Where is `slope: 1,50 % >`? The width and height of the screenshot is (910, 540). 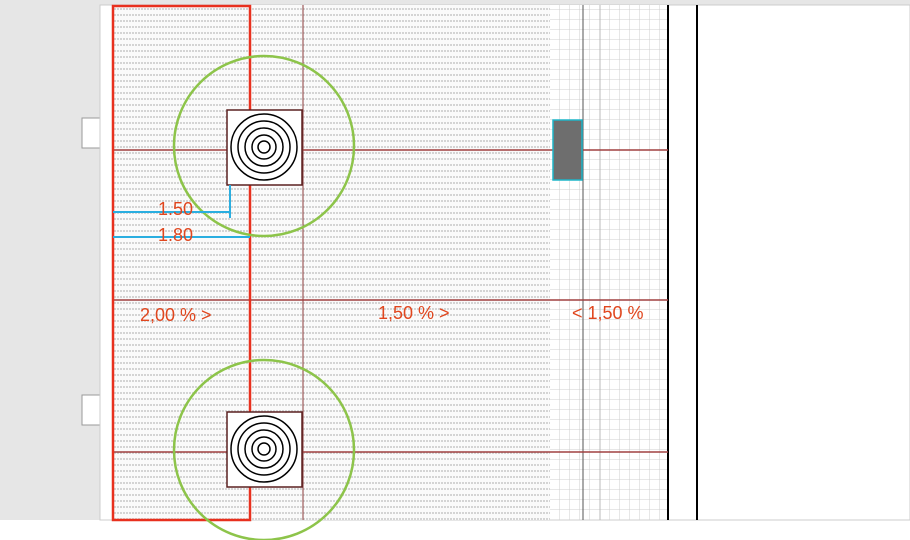
slope: 1,50 % > is located at coordinates (414, 313).